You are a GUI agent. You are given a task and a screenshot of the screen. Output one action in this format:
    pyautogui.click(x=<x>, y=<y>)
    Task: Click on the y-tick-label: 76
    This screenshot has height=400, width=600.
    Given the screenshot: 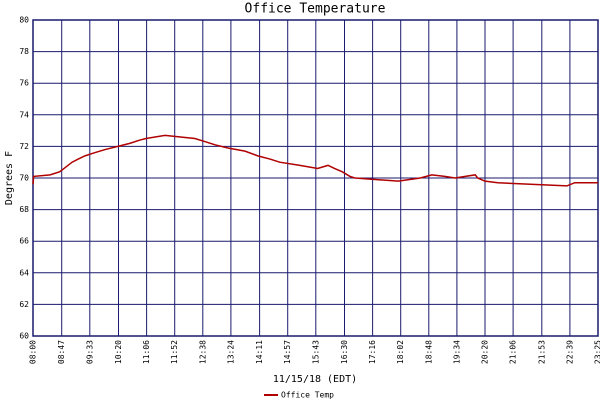 What is the action you would take?
    pyautogui.click(x=24, y=83)
    